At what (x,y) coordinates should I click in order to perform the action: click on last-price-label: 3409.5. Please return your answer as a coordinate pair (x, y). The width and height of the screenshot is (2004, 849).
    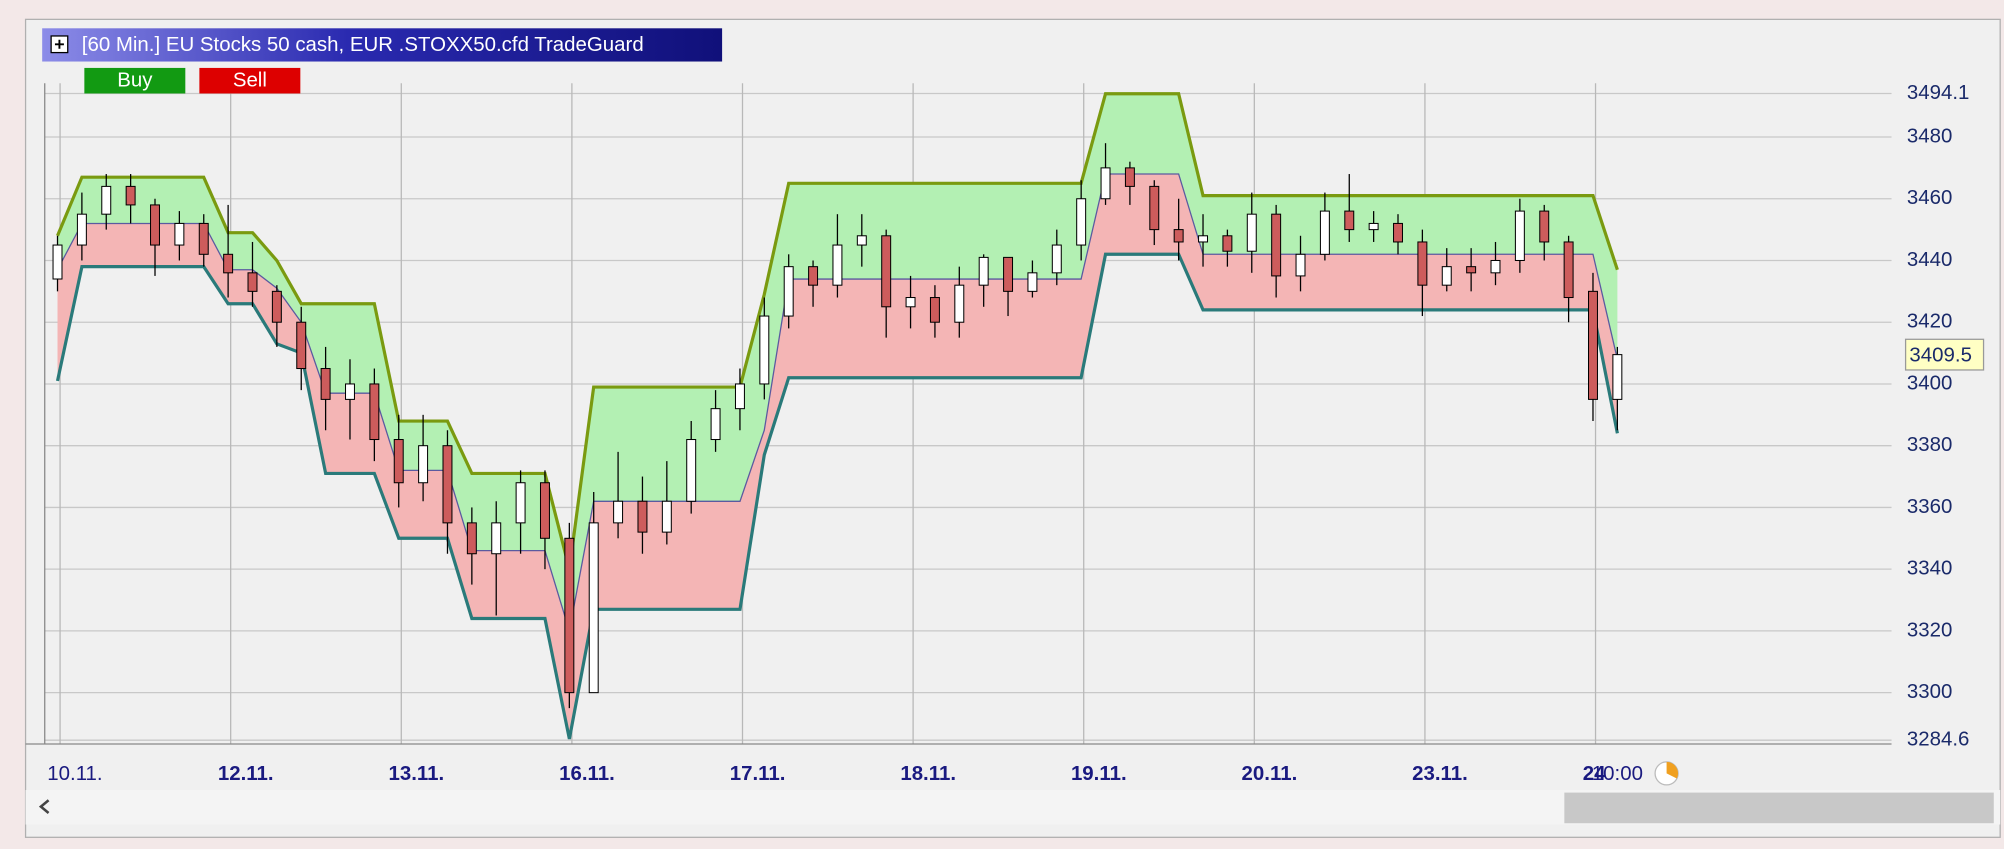
    Looking at the image, I should click on (1940, 354).